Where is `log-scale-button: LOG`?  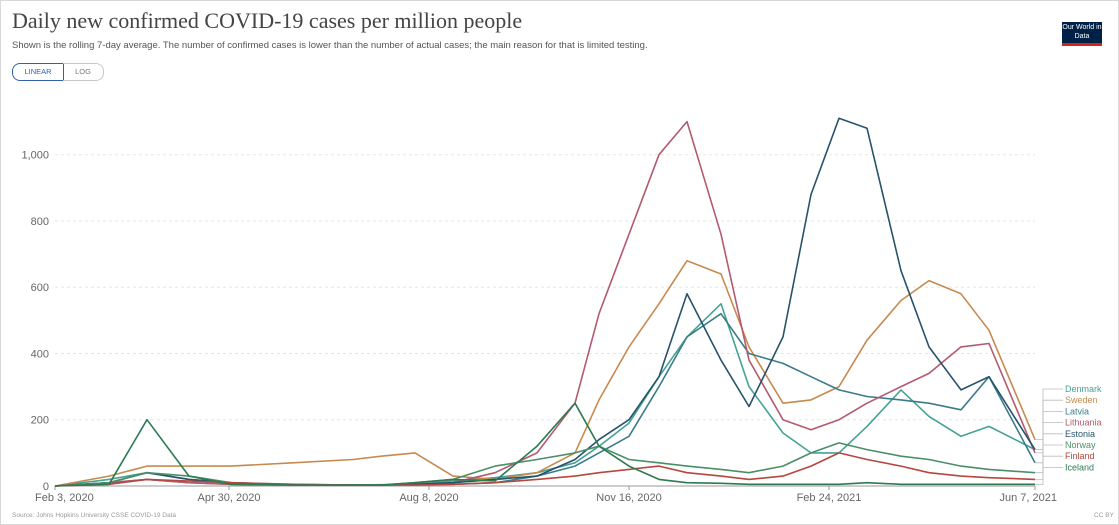 log-scale-button: LOG is located at coordinates (83, 72).